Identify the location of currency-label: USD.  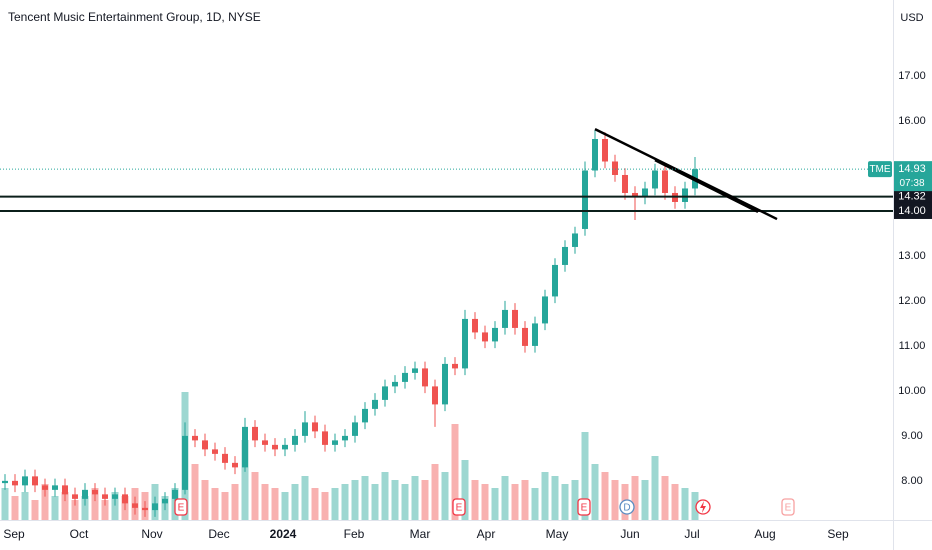
(911, 18).